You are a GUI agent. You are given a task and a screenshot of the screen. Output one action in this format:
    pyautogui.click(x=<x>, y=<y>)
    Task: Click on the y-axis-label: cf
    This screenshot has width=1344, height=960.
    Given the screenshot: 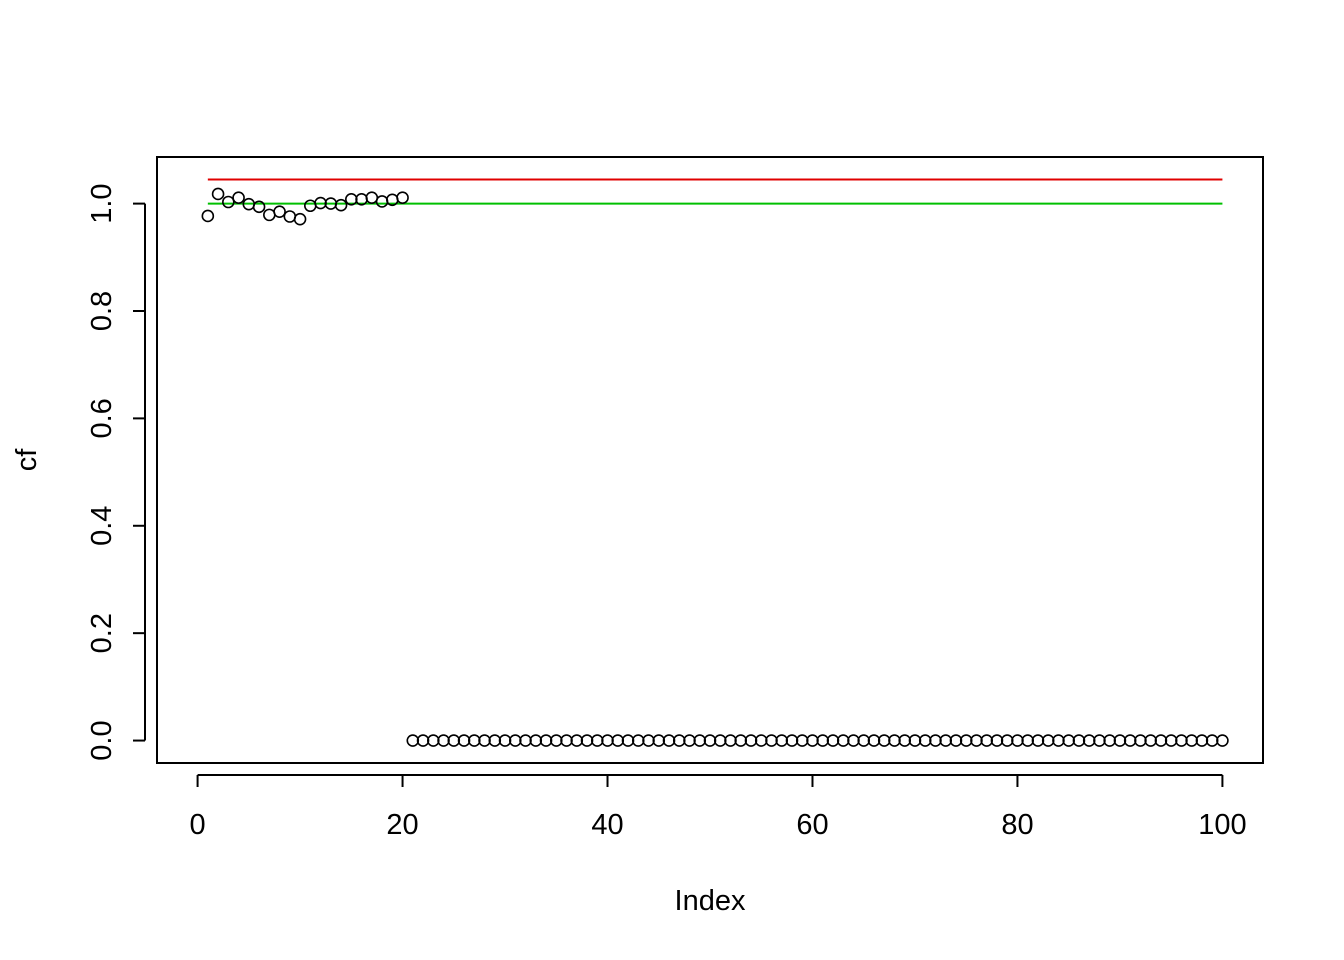 What is the action you would take?
    pyautogui.click(x=27, y=460)
    